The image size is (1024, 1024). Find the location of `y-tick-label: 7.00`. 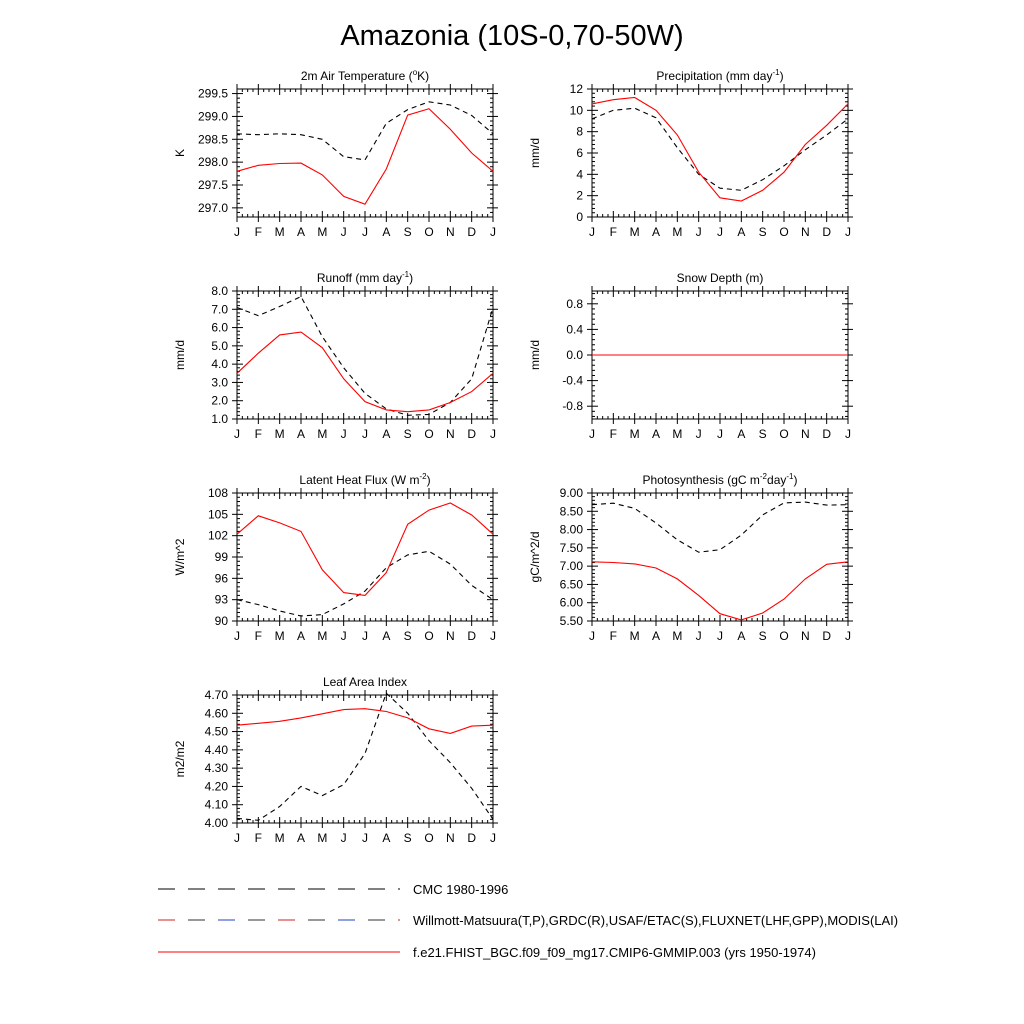

y-tick-label: 7.00 is located at coordinates (572, 566).